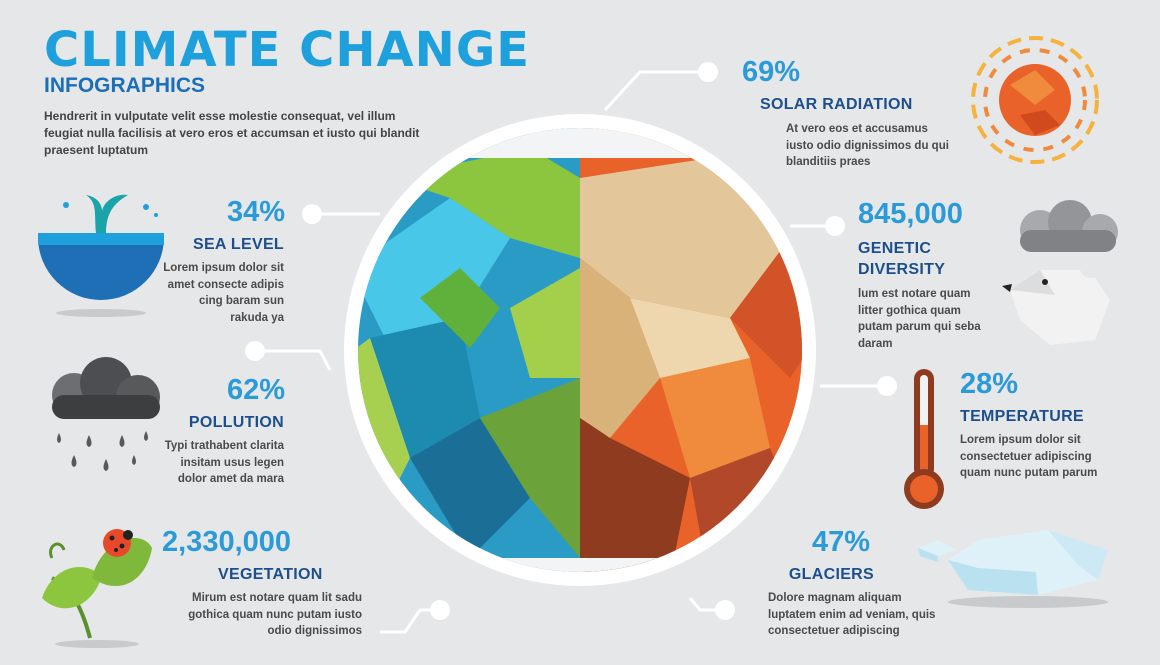  What do you see at coordinates (910, 214) in the screenshot?
I see `genetic-diversity-value: 845,000` at bounding box center [910, 214].